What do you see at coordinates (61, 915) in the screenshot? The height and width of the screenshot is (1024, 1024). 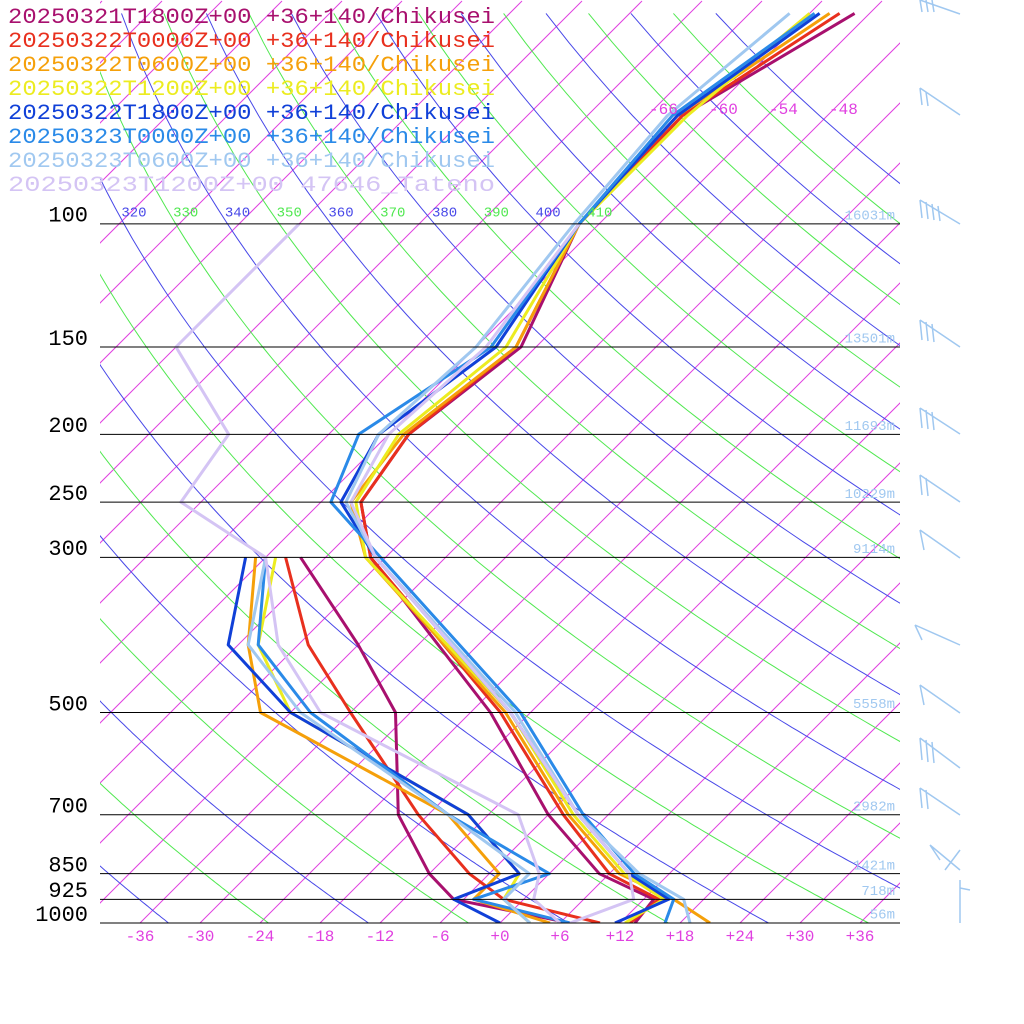 I see `y-tick-label: 1000` at bounding box center [61, 915].